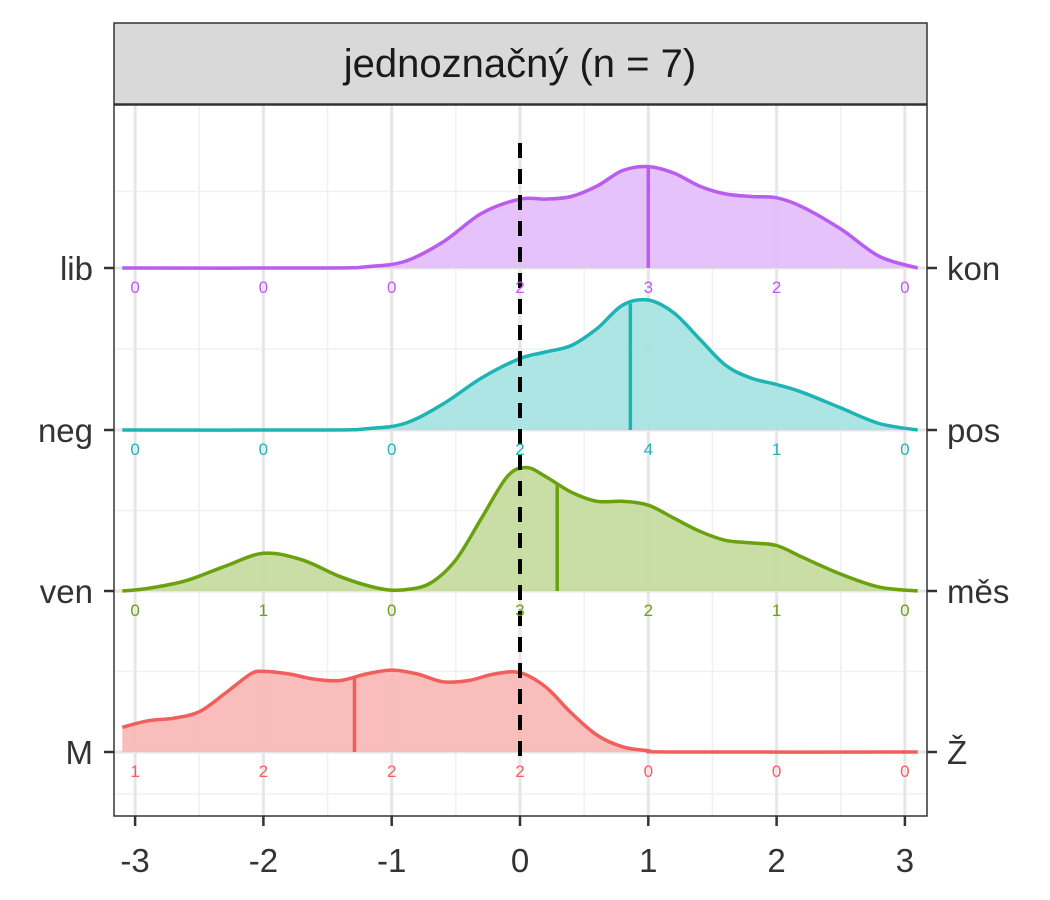 This screenshot has width=1050, height=900. I want to click on ridge-line-m, so click(519, 711).